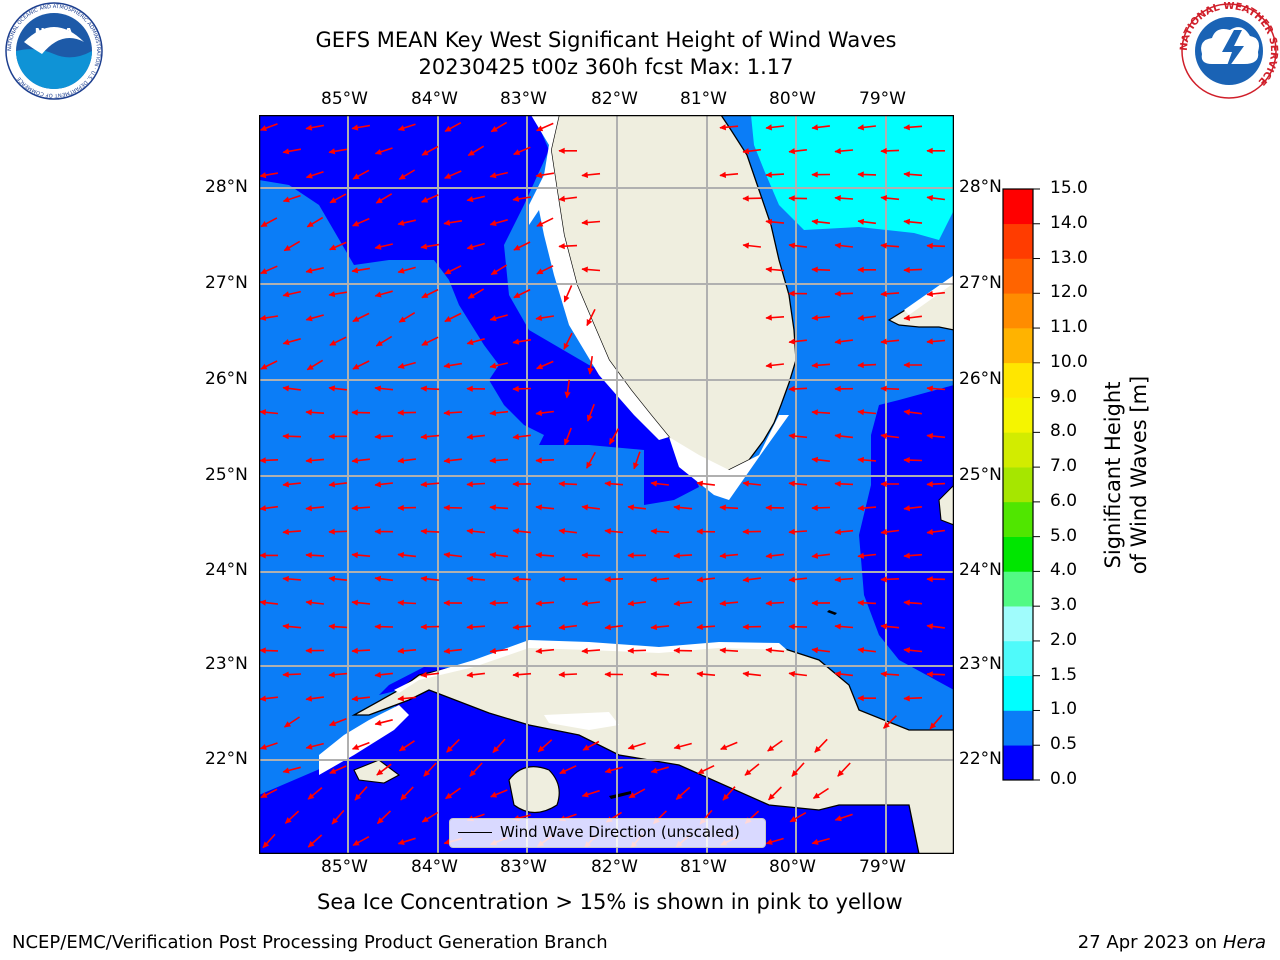 Image resolution: width=1280 pixels, height=960 pixels. Describe the element at coordinates (614, 99) in the screenshot. I see `top-lon-label: 82°W` at that location.